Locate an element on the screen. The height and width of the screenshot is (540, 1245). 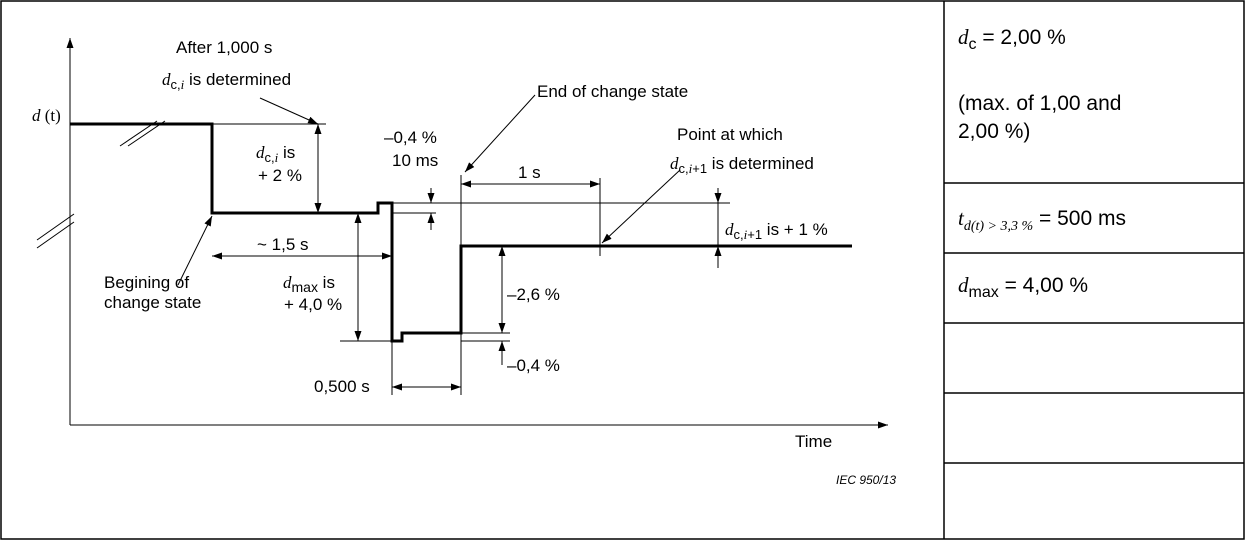
annotation-dci1-is: dc,i+1 is + 1 % is located at coordinates (776, 231).